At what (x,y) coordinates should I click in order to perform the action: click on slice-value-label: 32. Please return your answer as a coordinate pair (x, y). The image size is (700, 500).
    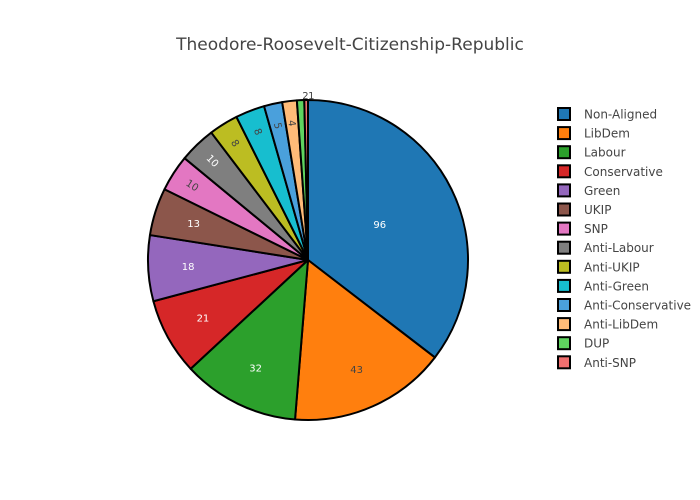
    Looking at the image, I should click on (255, 368).